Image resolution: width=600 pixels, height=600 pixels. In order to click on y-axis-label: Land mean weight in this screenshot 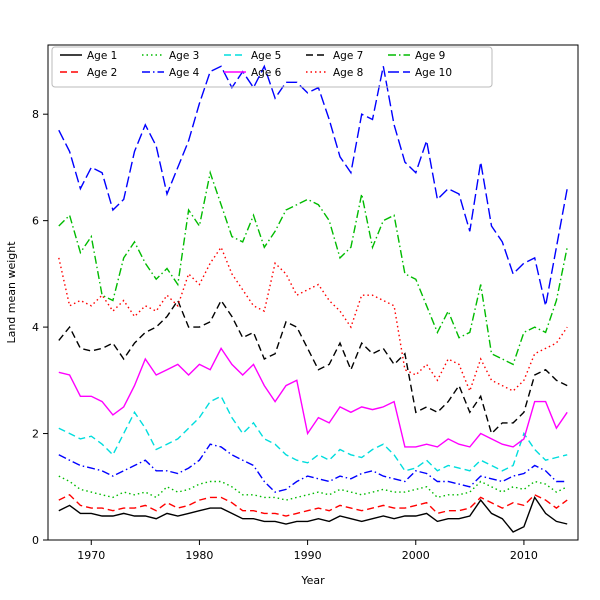, I will do `click(11, 292)`.